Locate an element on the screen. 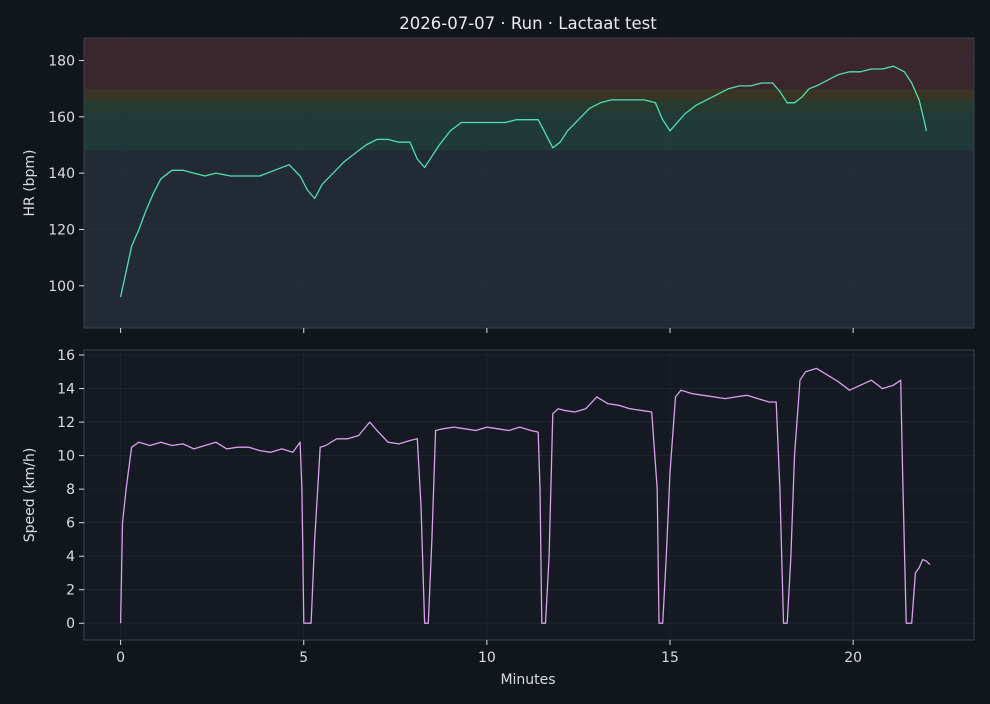  x-tick-label: 5 is located at coordinates (303, 658).